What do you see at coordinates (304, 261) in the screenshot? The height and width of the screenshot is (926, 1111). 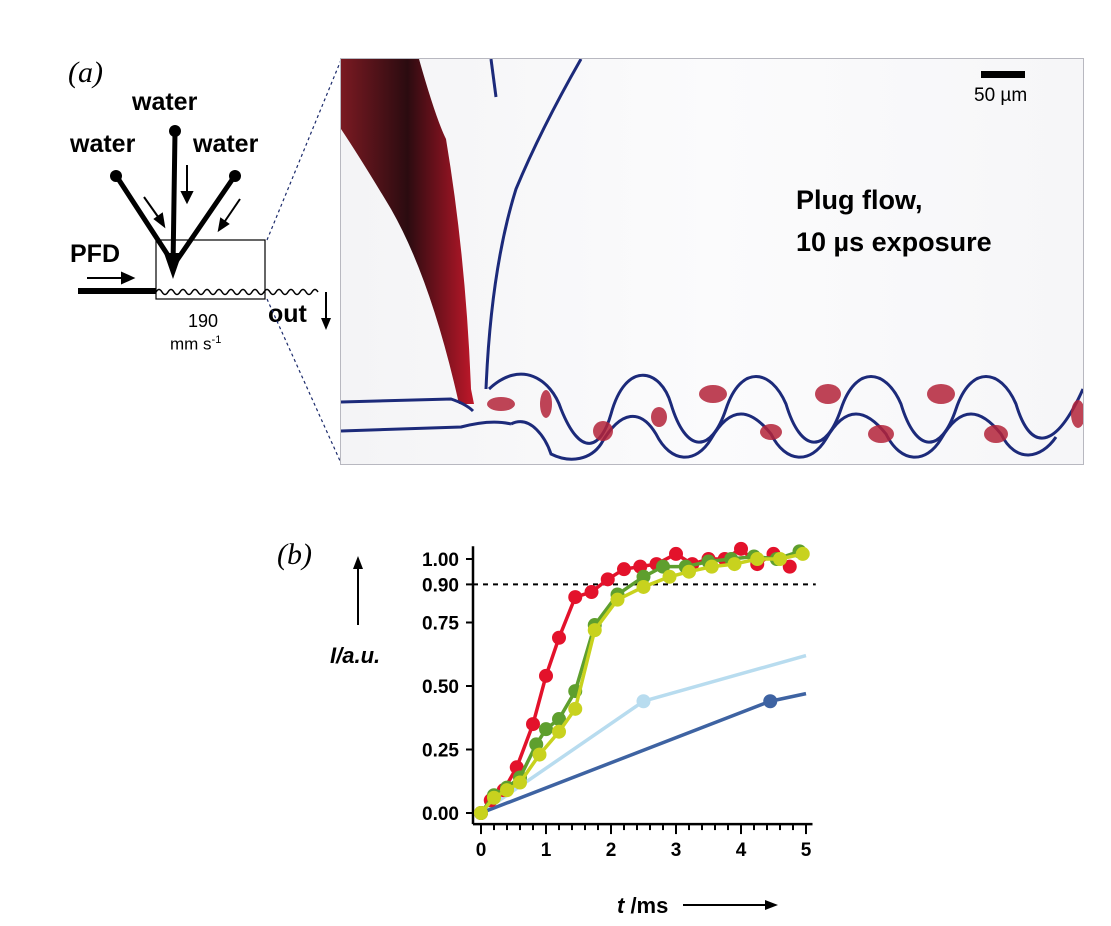 I see `zoom-connectors` at bounding box center [304, 261].